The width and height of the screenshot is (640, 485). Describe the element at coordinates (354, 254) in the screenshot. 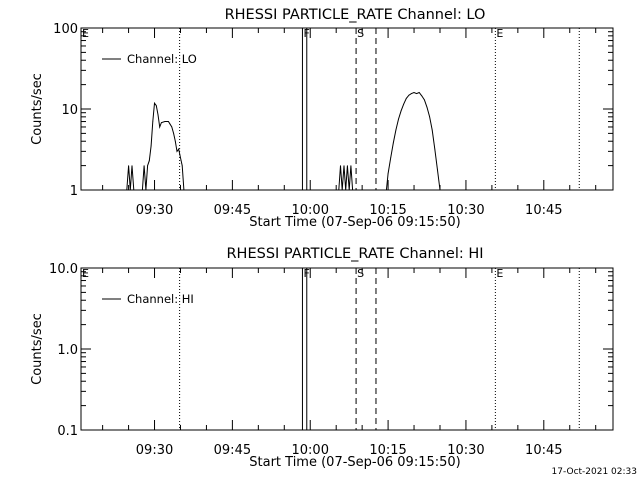

I see `chart-title: RHESSI PARTICLE_RATE Channel: HI` at that location.